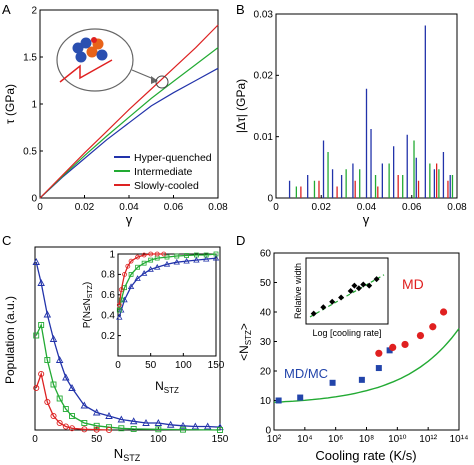  I want to click on inset-fit-line, so click(347, 296).